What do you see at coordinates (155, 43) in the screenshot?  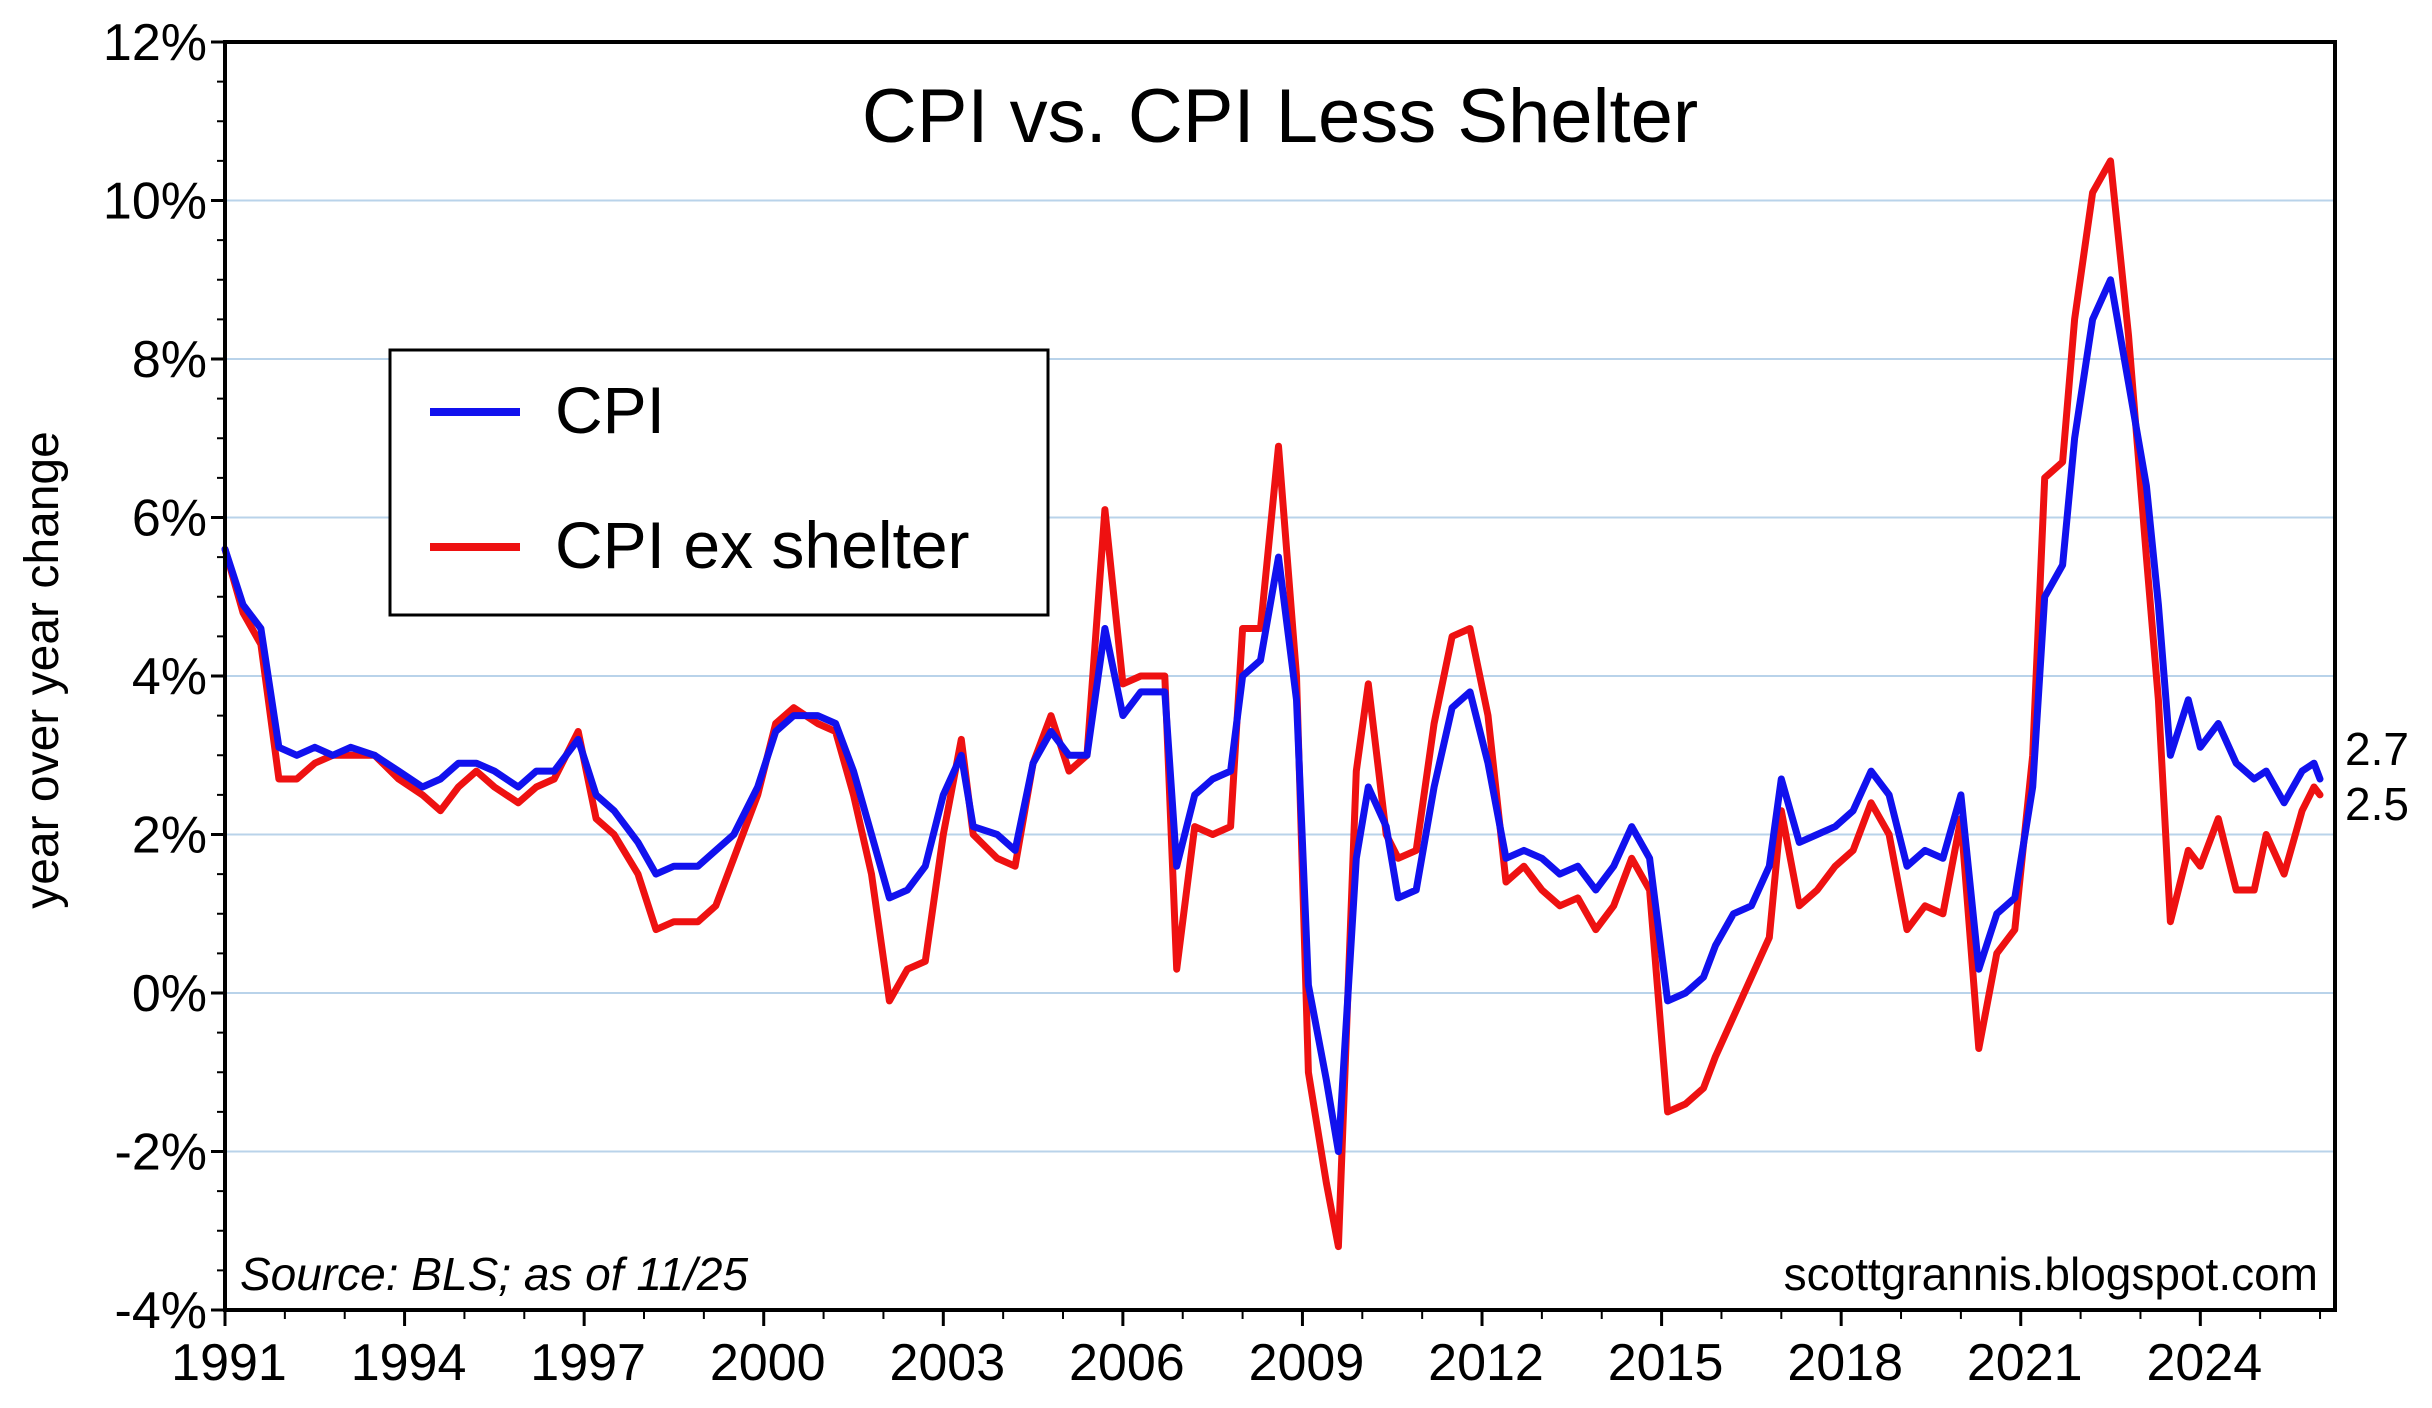 I see `y-tick-label: 12%` at bounding box center [155, 43].